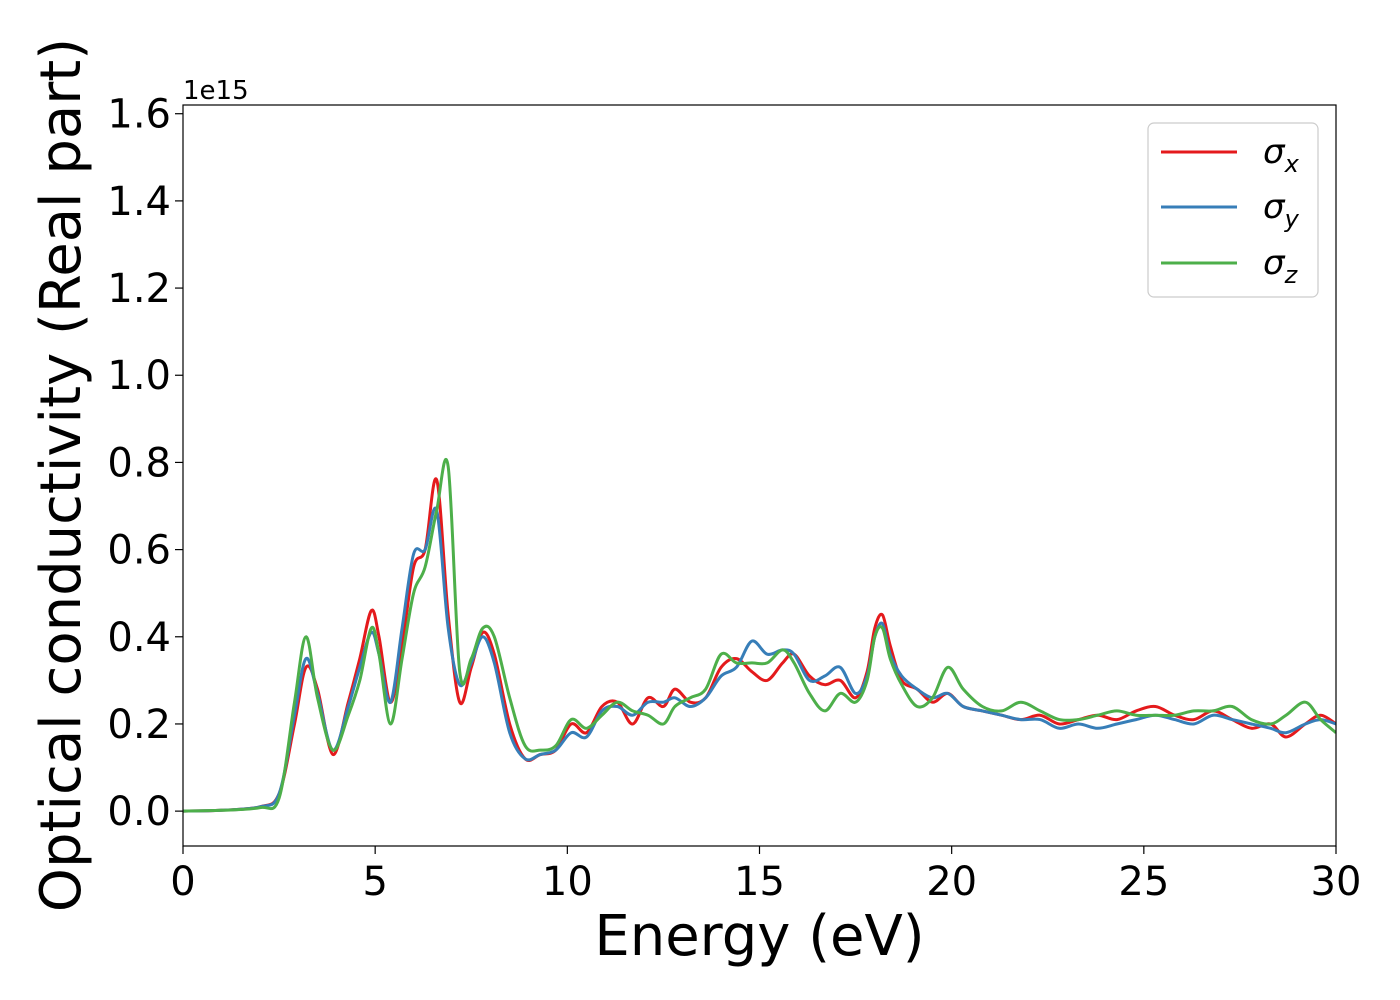 Image resolution: width=1400 pixels, height=1000 pixels. Describe the element at coordinates (1281, 266) in the screenshot. I see `legend-label-z: σz` at that location.